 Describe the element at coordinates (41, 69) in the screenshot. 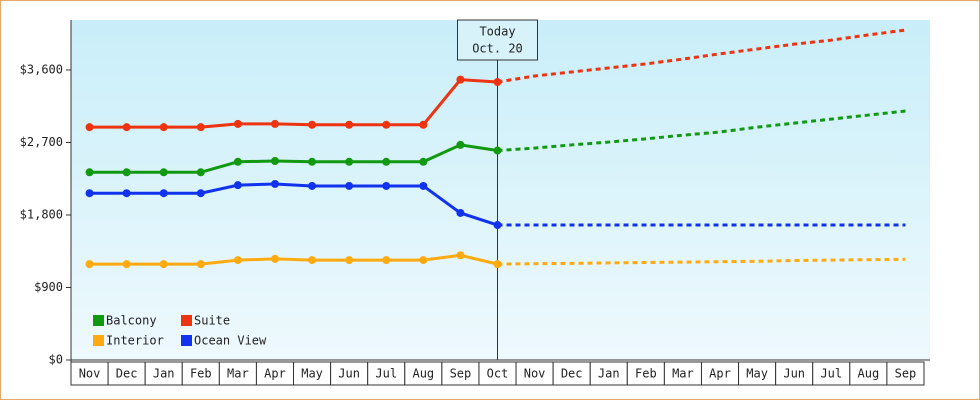

I see `y-tick-label: $3,600` at that location.